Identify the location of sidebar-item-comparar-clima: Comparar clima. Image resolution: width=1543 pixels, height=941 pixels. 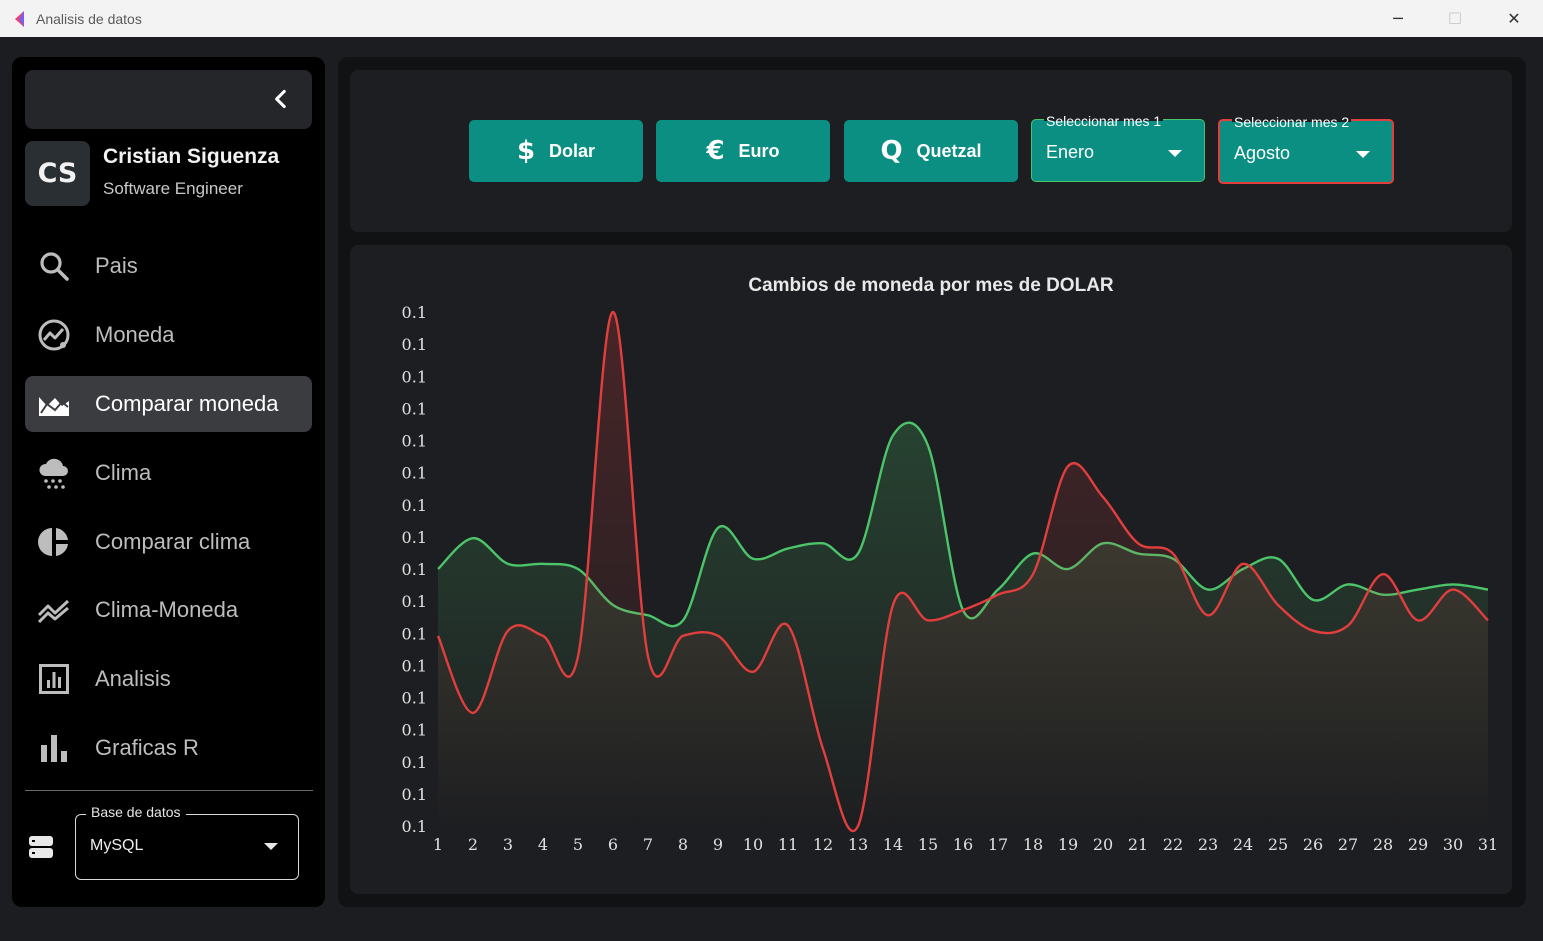
(168, 542).